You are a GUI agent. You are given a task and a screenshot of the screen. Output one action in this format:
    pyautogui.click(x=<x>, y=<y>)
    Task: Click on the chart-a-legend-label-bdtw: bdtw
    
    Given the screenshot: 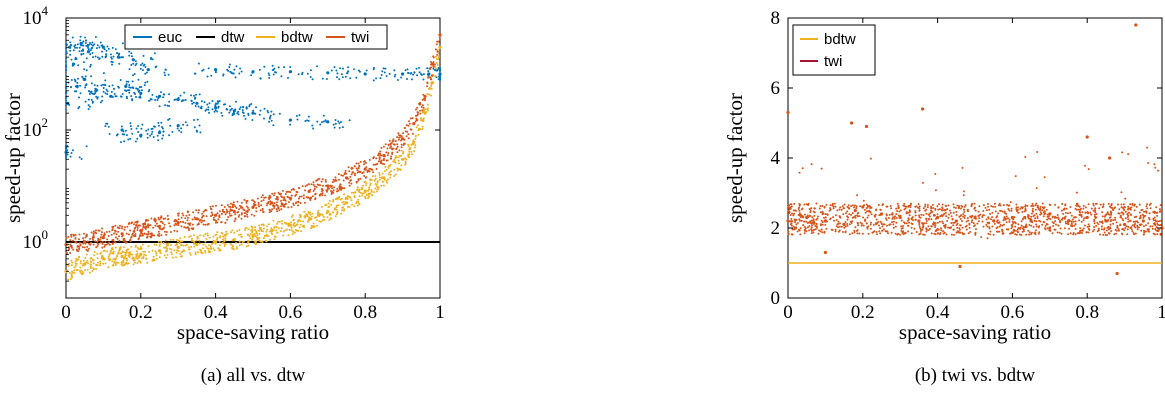 What is the action you would take?
    pyautogui.click(x=297, y=37)
    